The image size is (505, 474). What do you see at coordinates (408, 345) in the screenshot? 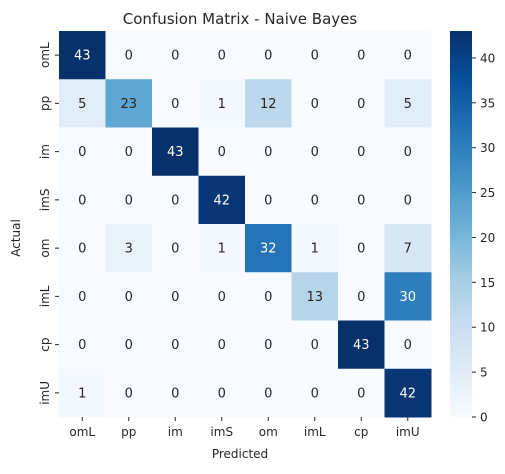
I see `heatmap-cell-cp-imU` at bounding box center [408, 345].